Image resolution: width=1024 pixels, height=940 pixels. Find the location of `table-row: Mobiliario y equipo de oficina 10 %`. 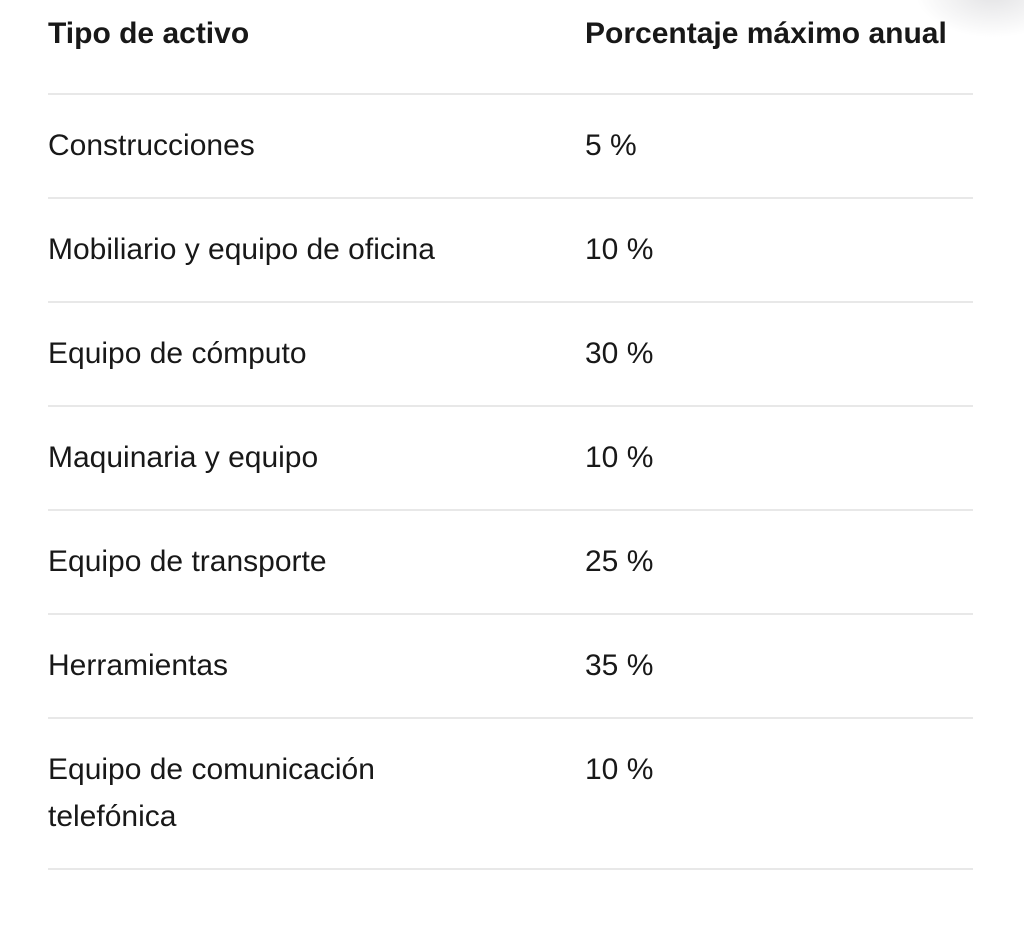

table-row: Mobiliario y equipo de oficina 10 % is located at coordinates (510, 251).